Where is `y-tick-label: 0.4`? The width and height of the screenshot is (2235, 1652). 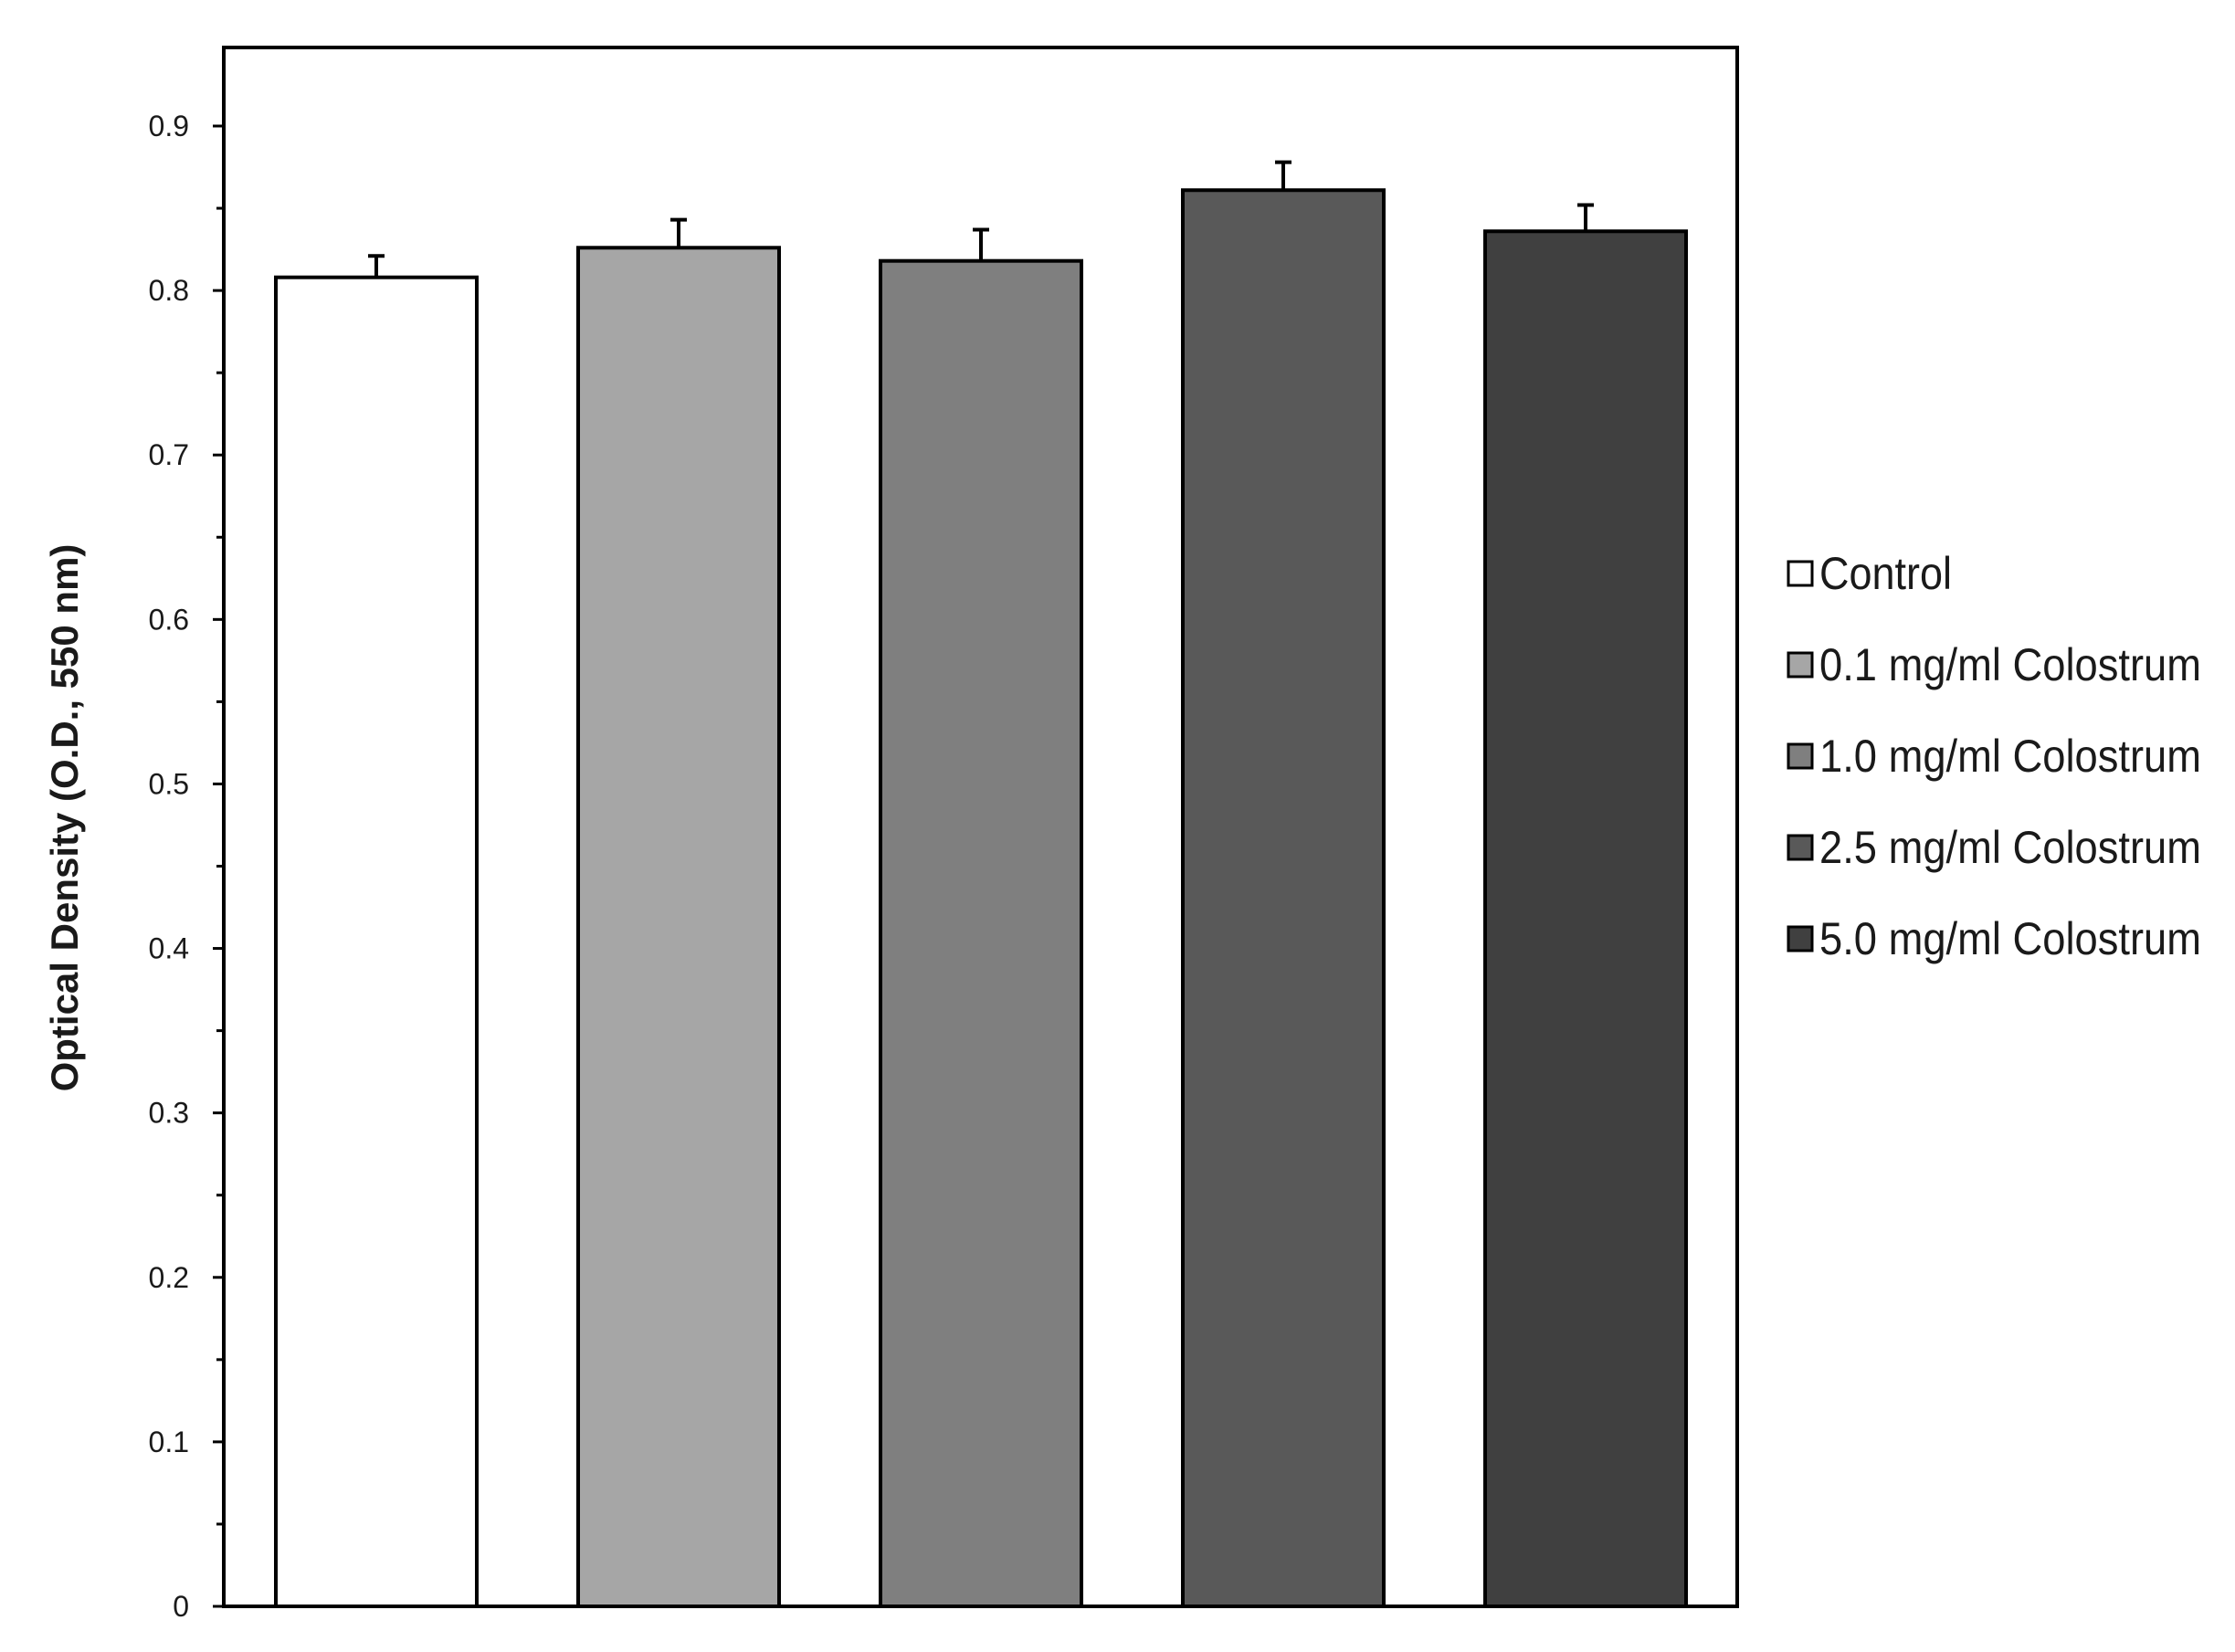
y-tick-label: 0.4 is located at coordinates (169, 948).